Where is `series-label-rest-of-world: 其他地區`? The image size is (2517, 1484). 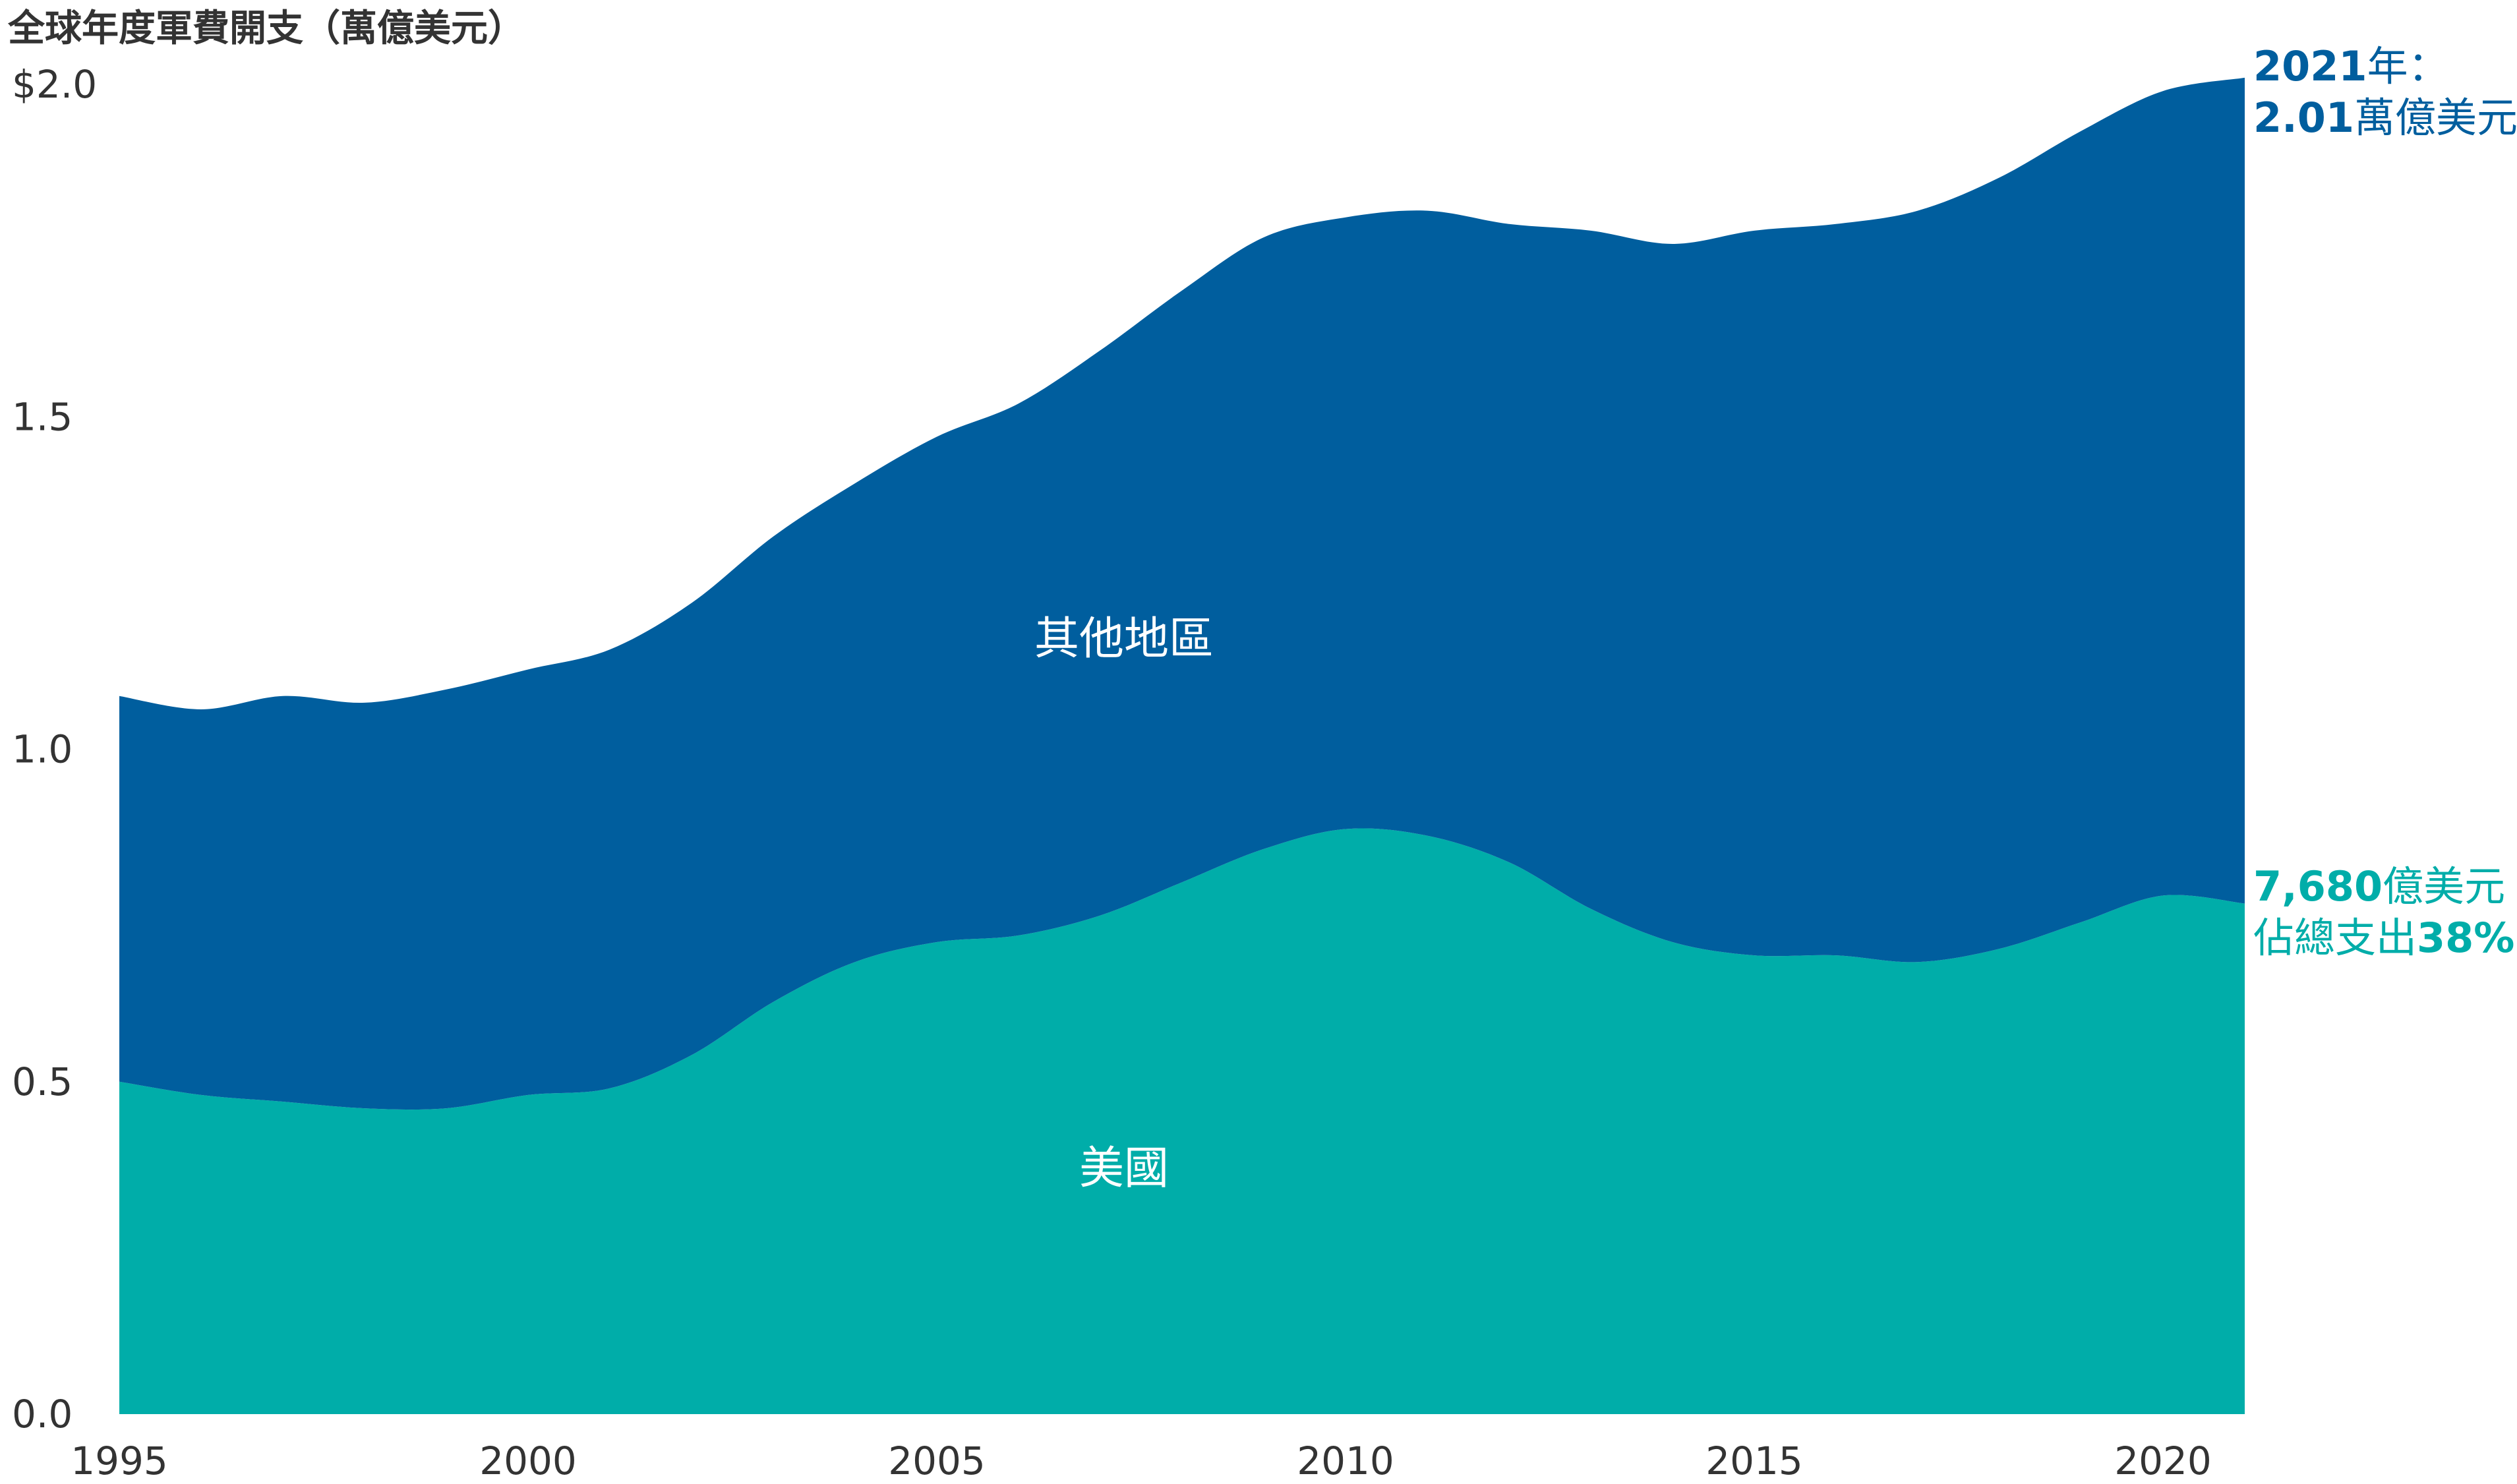 series-label-rest-of-world: 其他地區 is located at coordinates (1124, 639).